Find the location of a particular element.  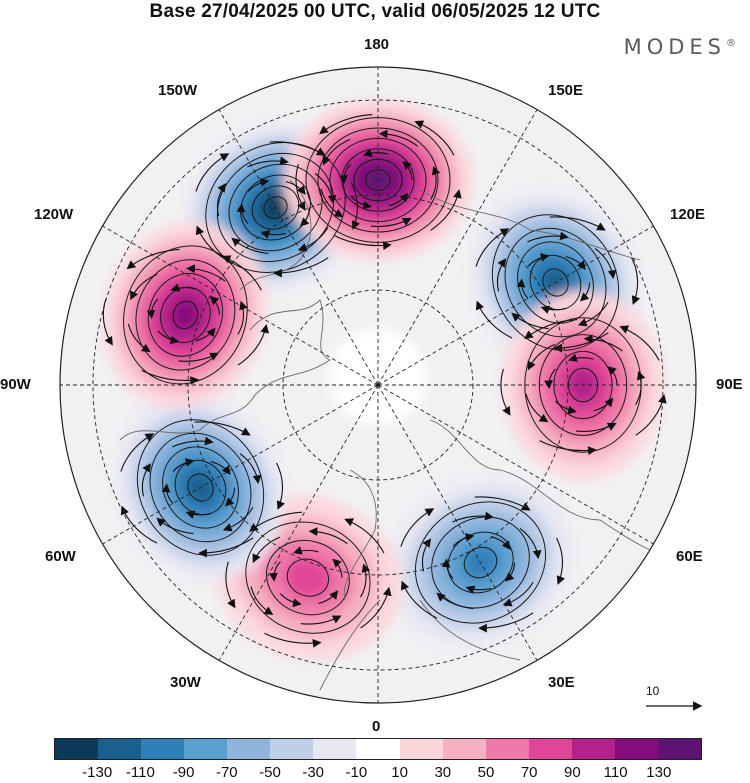

lon-label-60e: 60E is located at coordinates (689, 556).